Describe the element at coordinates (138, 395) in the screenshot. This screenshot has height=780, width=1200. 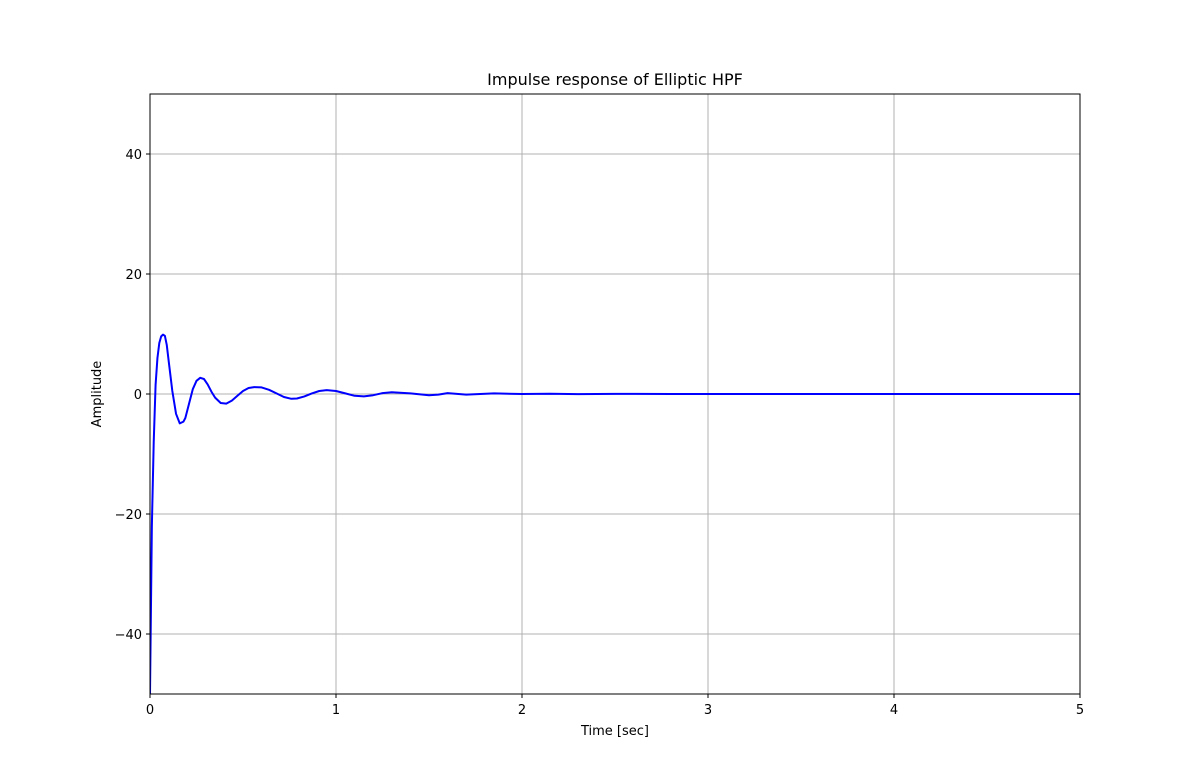
I see `y-tick-label: 0` at that location.